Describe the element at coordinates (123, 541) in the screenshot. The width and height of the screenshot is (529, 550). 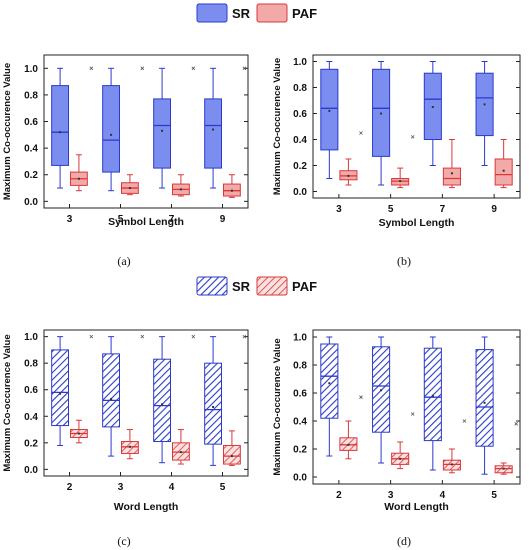
I see `panel-label: (c)` at that location.